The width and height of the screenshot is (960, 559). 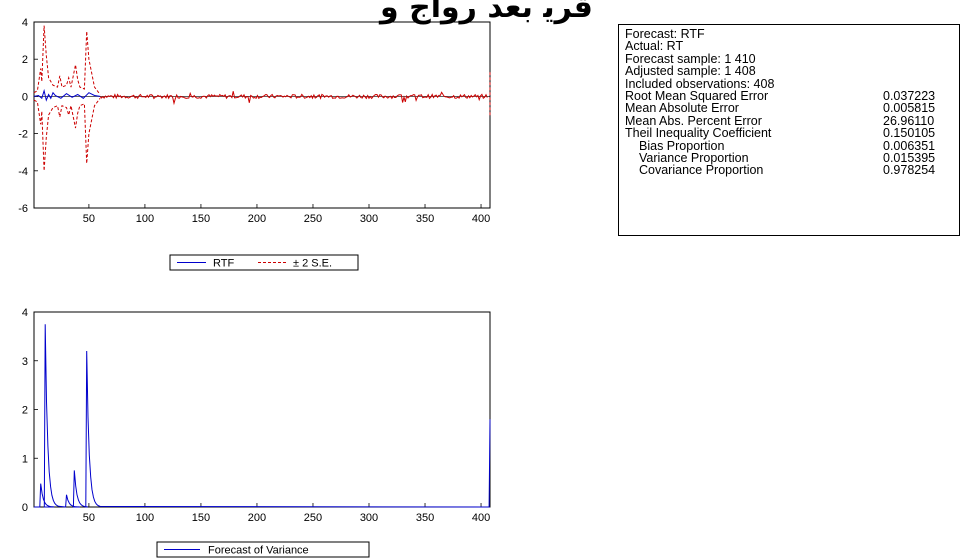 I want to click on stats-label: Theil Inequality Coefficient, so click(x=698, y=133).